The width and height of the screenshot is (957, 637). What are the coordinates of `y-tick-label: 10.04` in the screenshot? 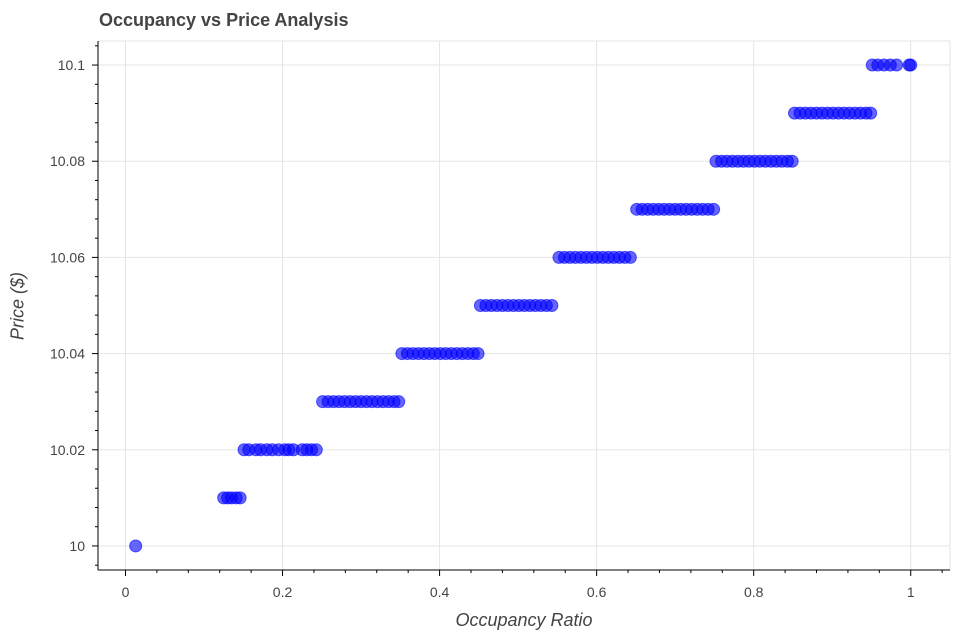 It's located at (67, 354).